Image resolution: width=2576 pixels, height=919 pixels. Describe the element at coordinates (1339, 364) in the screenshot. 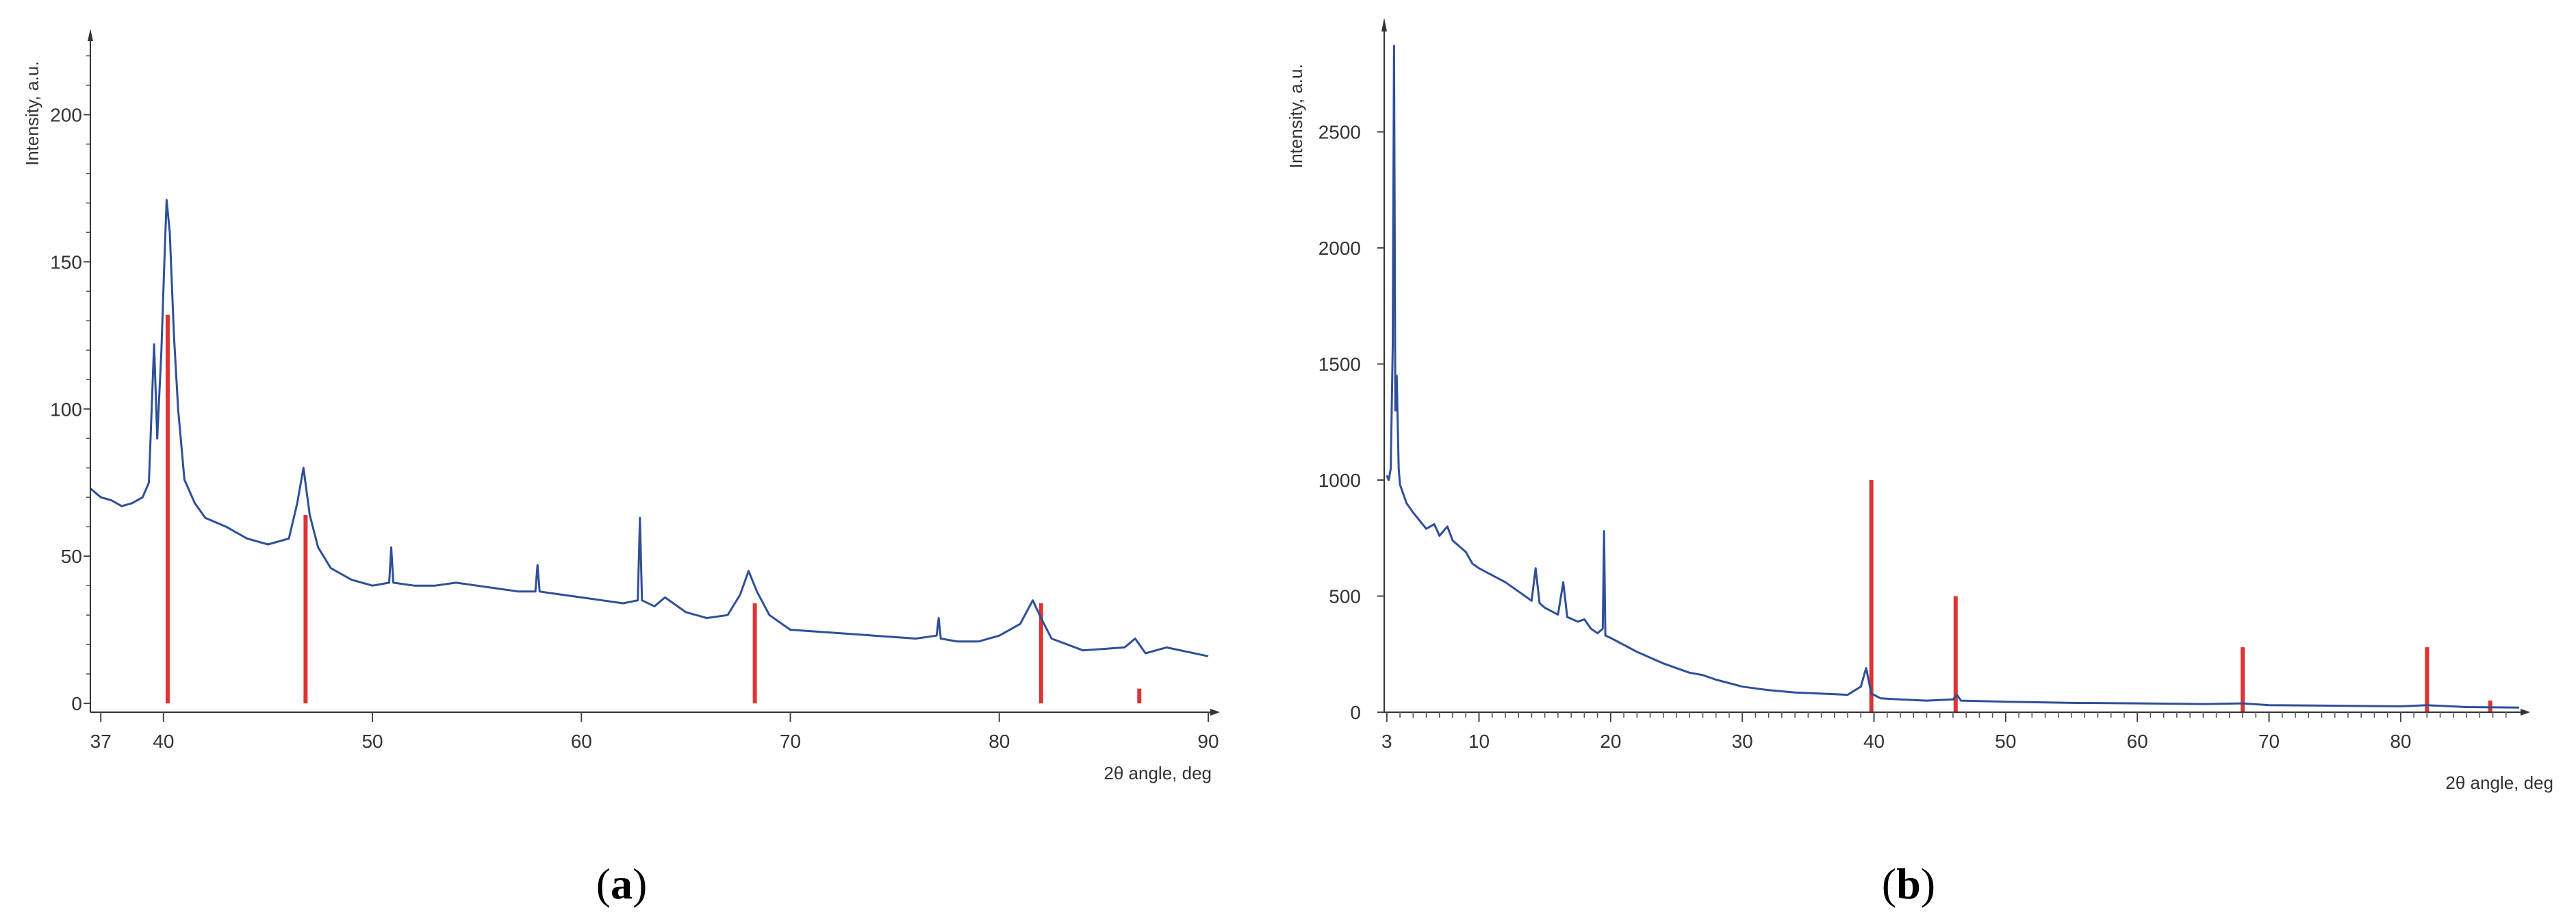

I see `chart-b-y-tick-label: 1500` at that location.